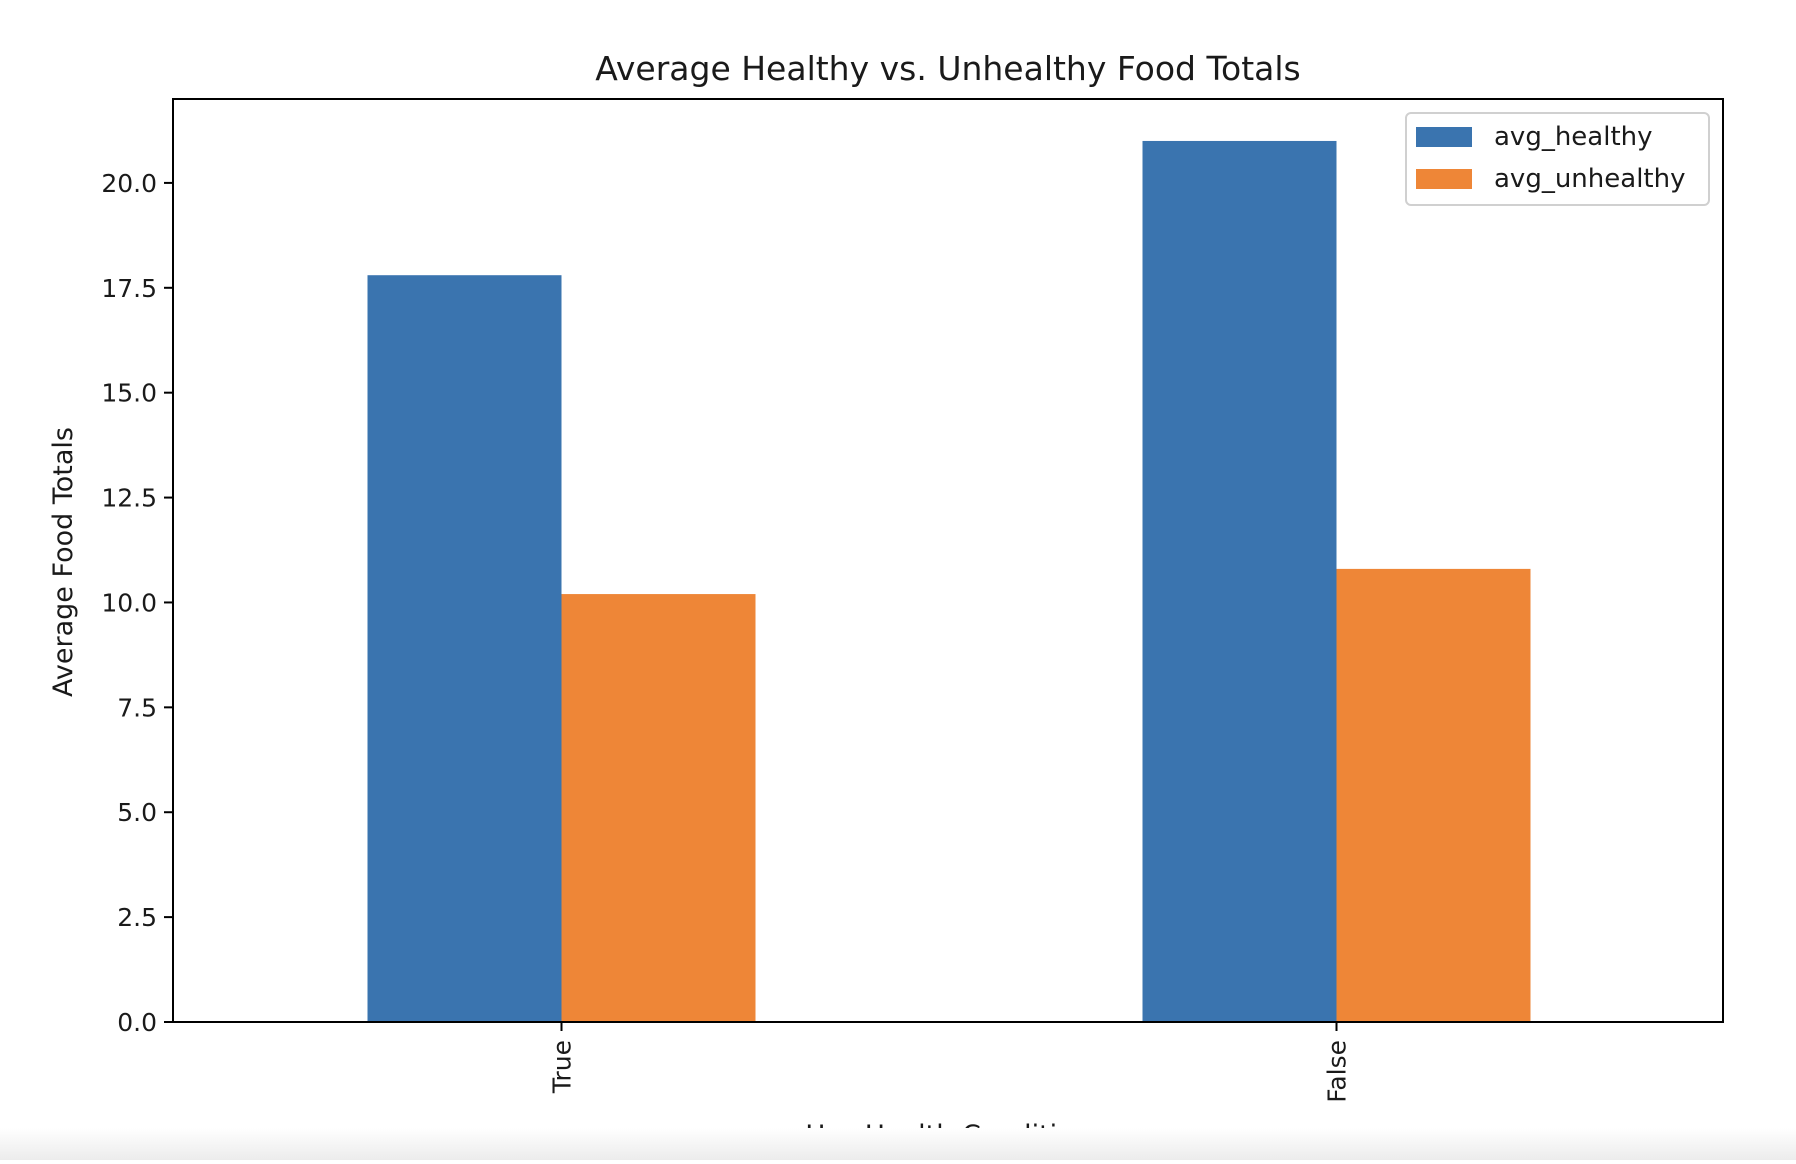 This screenshot has height=1164, width=1796. I want to click on legend-label-avg_healthy: avg_healthy, so click(1573, 137).